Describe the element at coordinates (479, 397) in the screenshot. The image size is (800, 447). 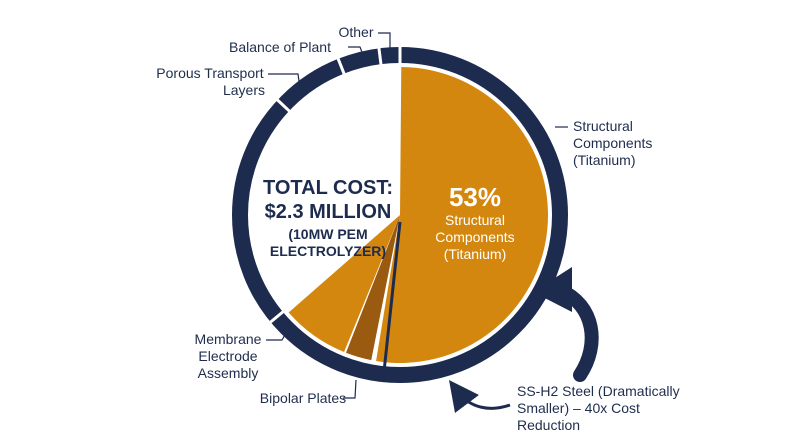
I see `small-arrow-icon` at that location.